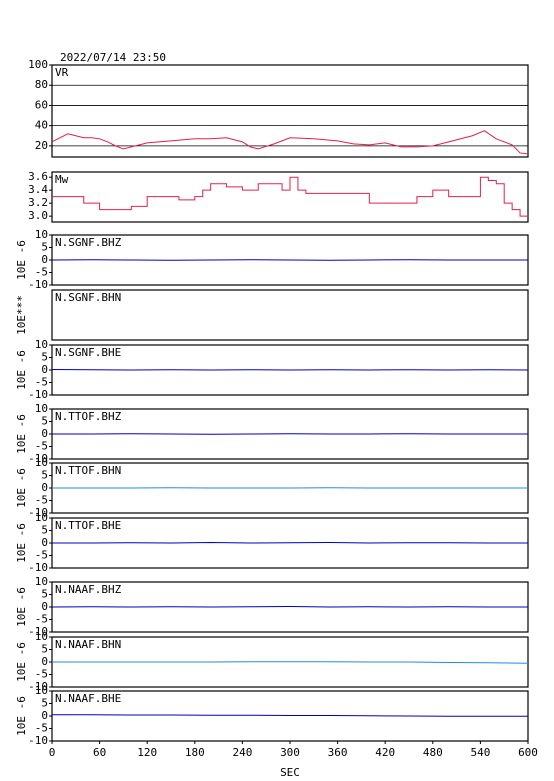 This screenshot has width=554, height=781. I want to click on x-tick-label: 420, so click(385, 752).